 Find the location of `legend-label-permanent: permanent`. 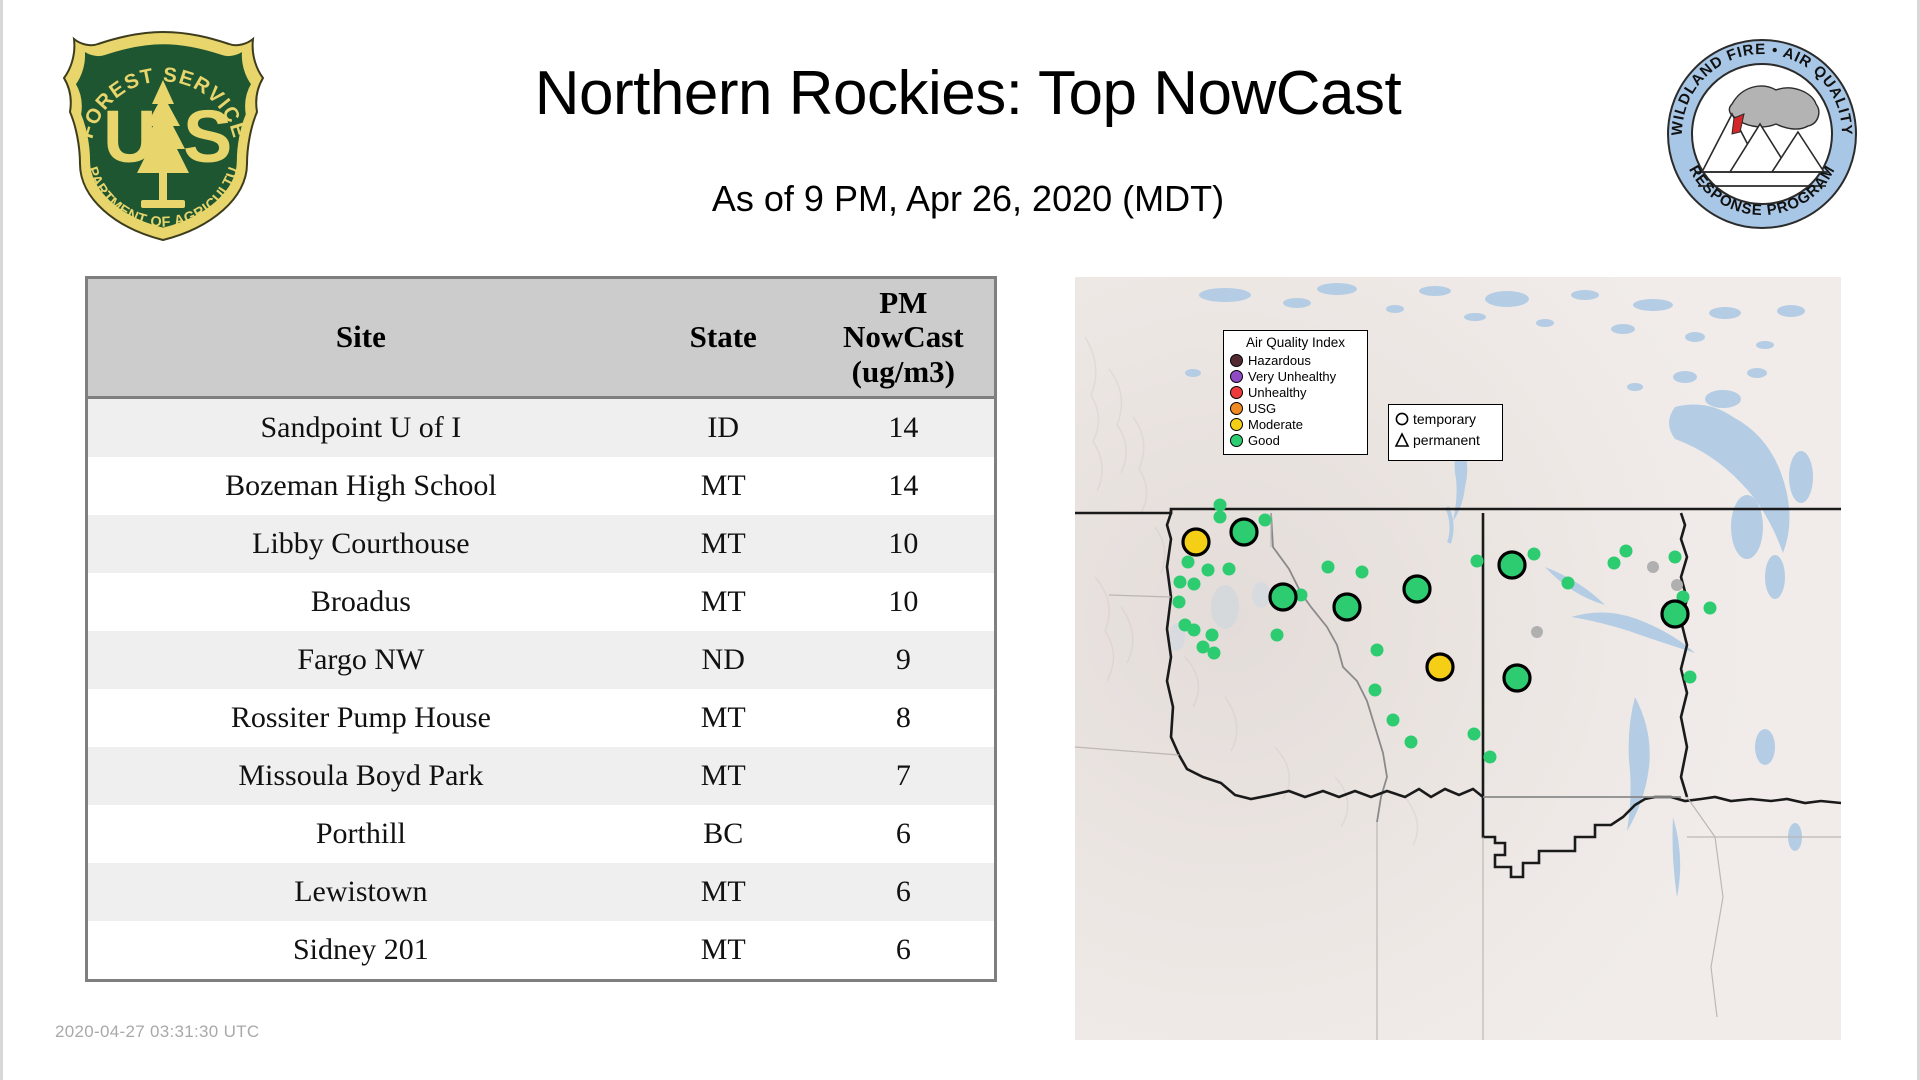

legend-label-permanent: permanent is located at coordinates (1446, 439).